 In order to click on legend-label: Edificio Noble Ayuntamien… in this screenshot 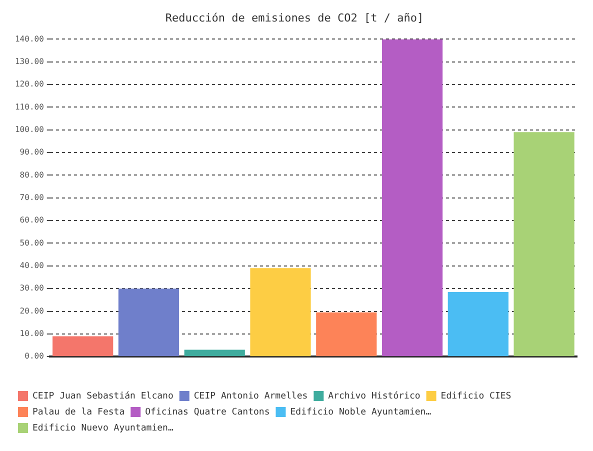, I will do `click(361, 412)`.